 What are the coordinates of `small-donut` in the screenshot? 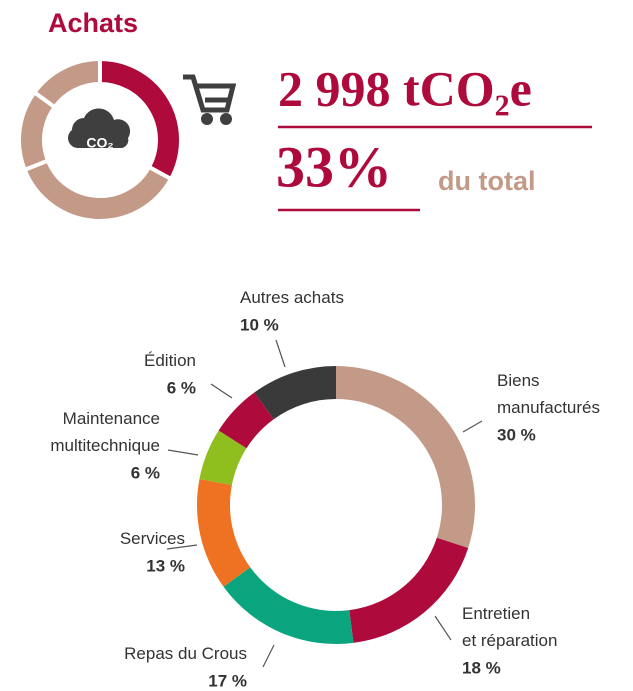 It's located at (100, 139).